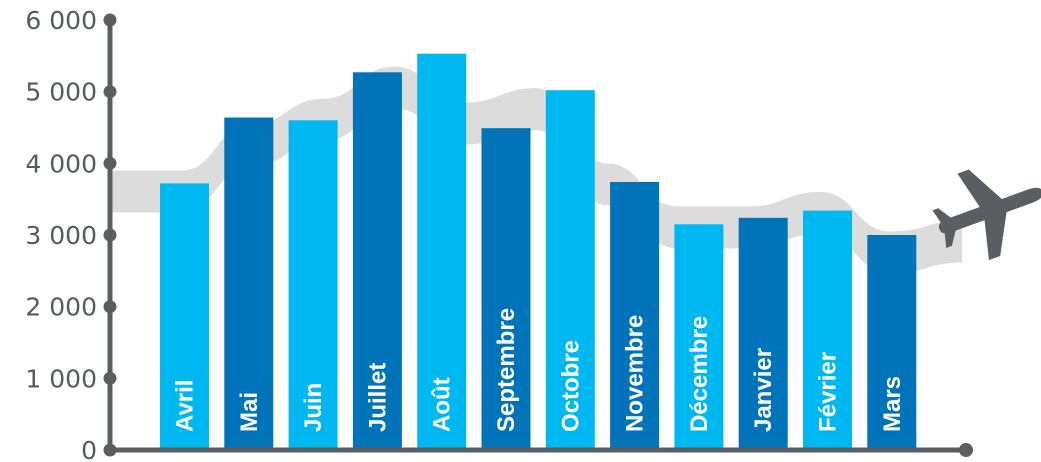 The image size is (1041, 462). What do you see at coordinates (763, 390) in the screenshot?
I see `bar-label: Janvier` at bounding box center [763, 390].